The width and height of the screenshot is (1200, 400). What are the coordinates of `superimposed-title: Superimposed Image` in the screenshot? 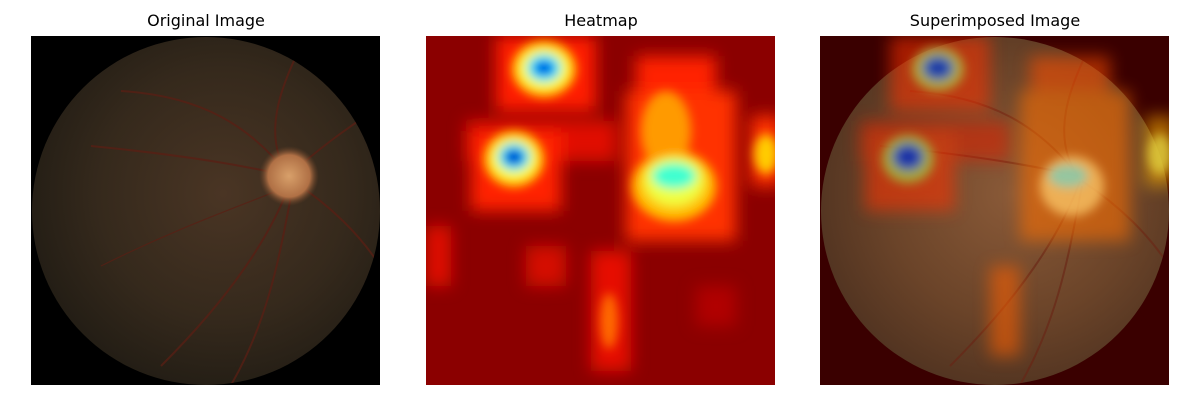 It's located at (995, 20).